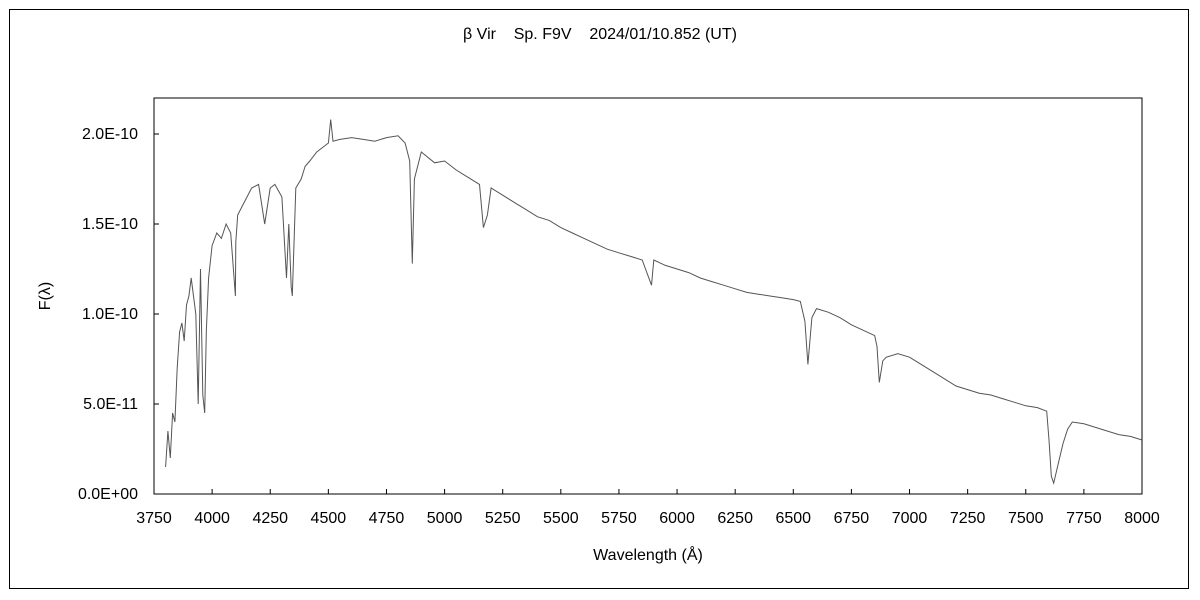  Describe the element at coordinates (600, 34) in the screenshot. I see `chart-title: β Vir Sp. F9V 2024/01/10.852 (UT)` at that location.